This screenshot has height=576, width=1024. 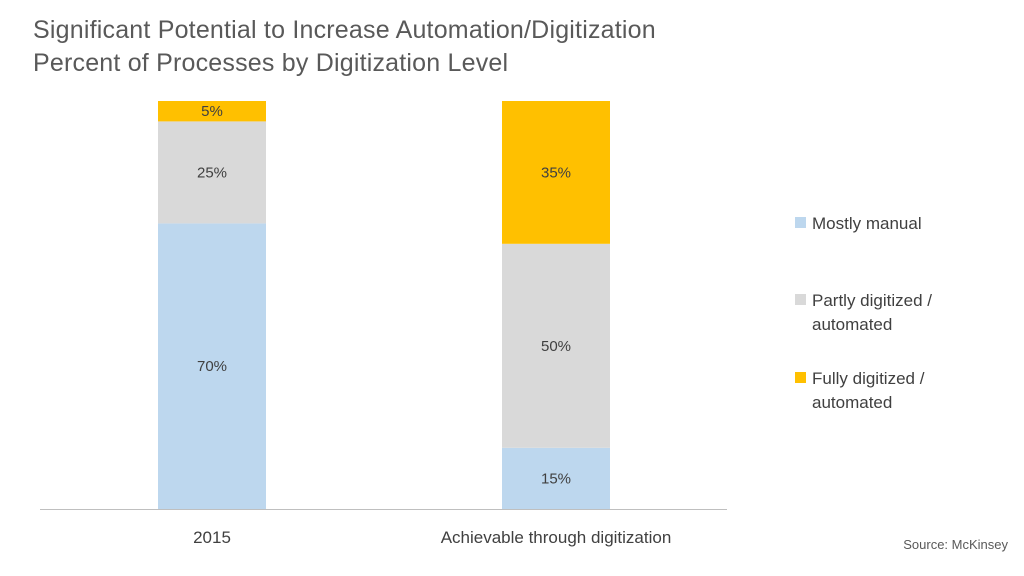 I want to click on data-label-1-2: 25%, so click(x=212, y=172).